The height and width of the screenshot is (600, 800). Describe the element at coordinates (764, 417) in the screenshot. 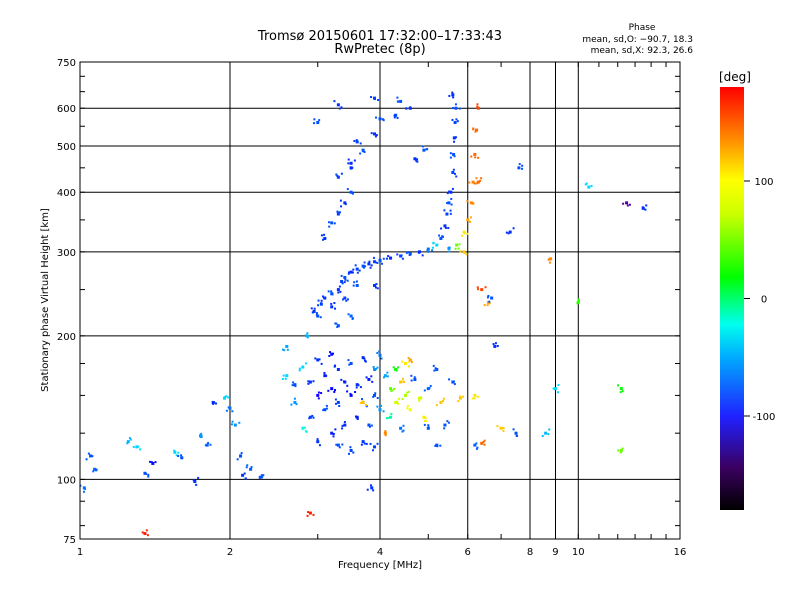

I see `colorbar-tick-label: -100` at that location.